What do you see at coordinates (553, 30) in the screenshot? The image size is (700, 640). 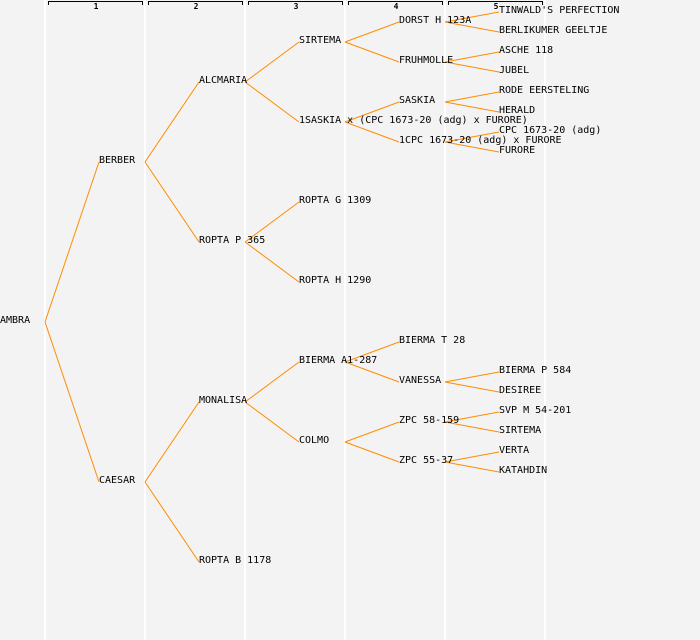 I see `pedigree-node: BERLIKUMER GEELTJE` at bounding box center [553, 30].